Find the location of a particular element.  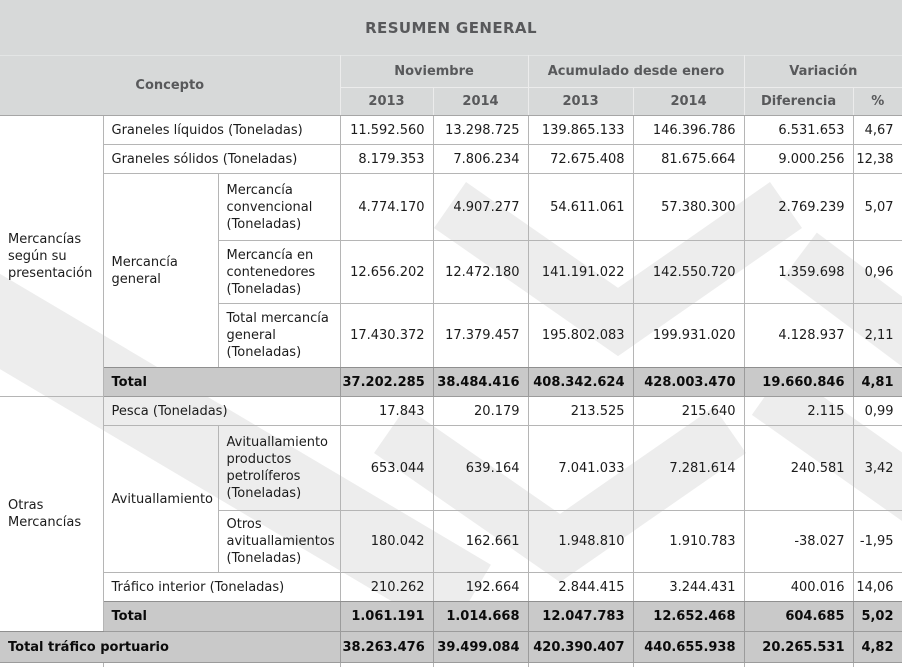

value-acum-2013: 213.525 is located at coordinates (580, 411).